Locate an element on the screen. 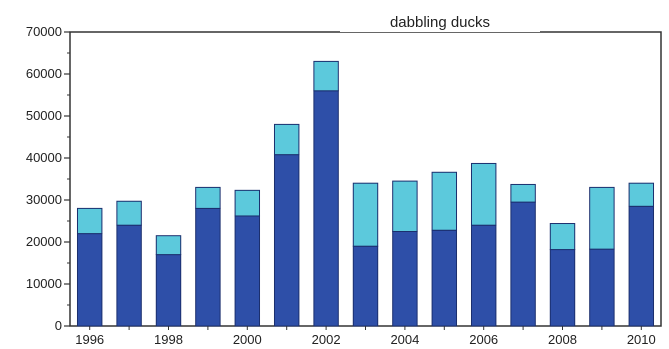  x-tick-label: 2010 is located at coordinates (641, 339).